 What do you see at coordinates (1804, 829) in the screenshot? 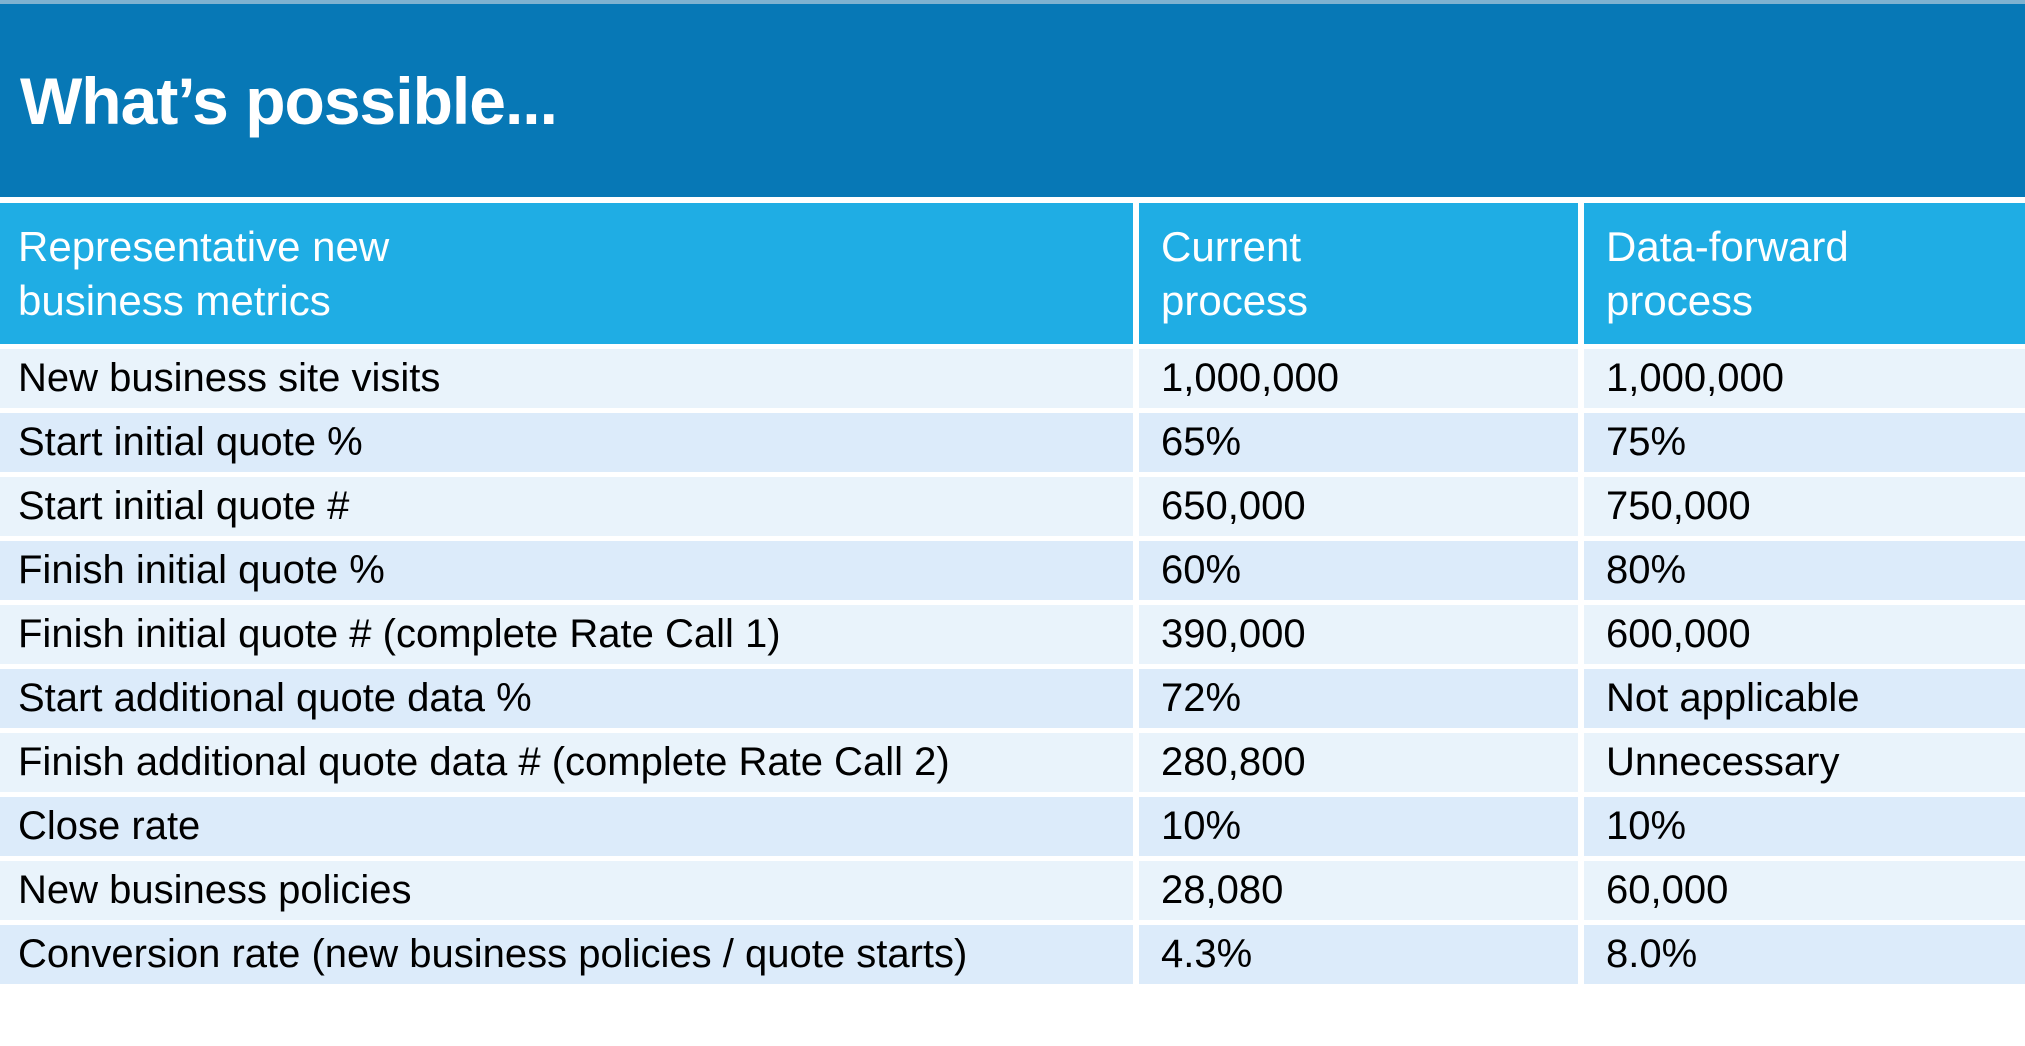
I see `dataforward-value-cell: 10%` at bounding box center [1804, 829].